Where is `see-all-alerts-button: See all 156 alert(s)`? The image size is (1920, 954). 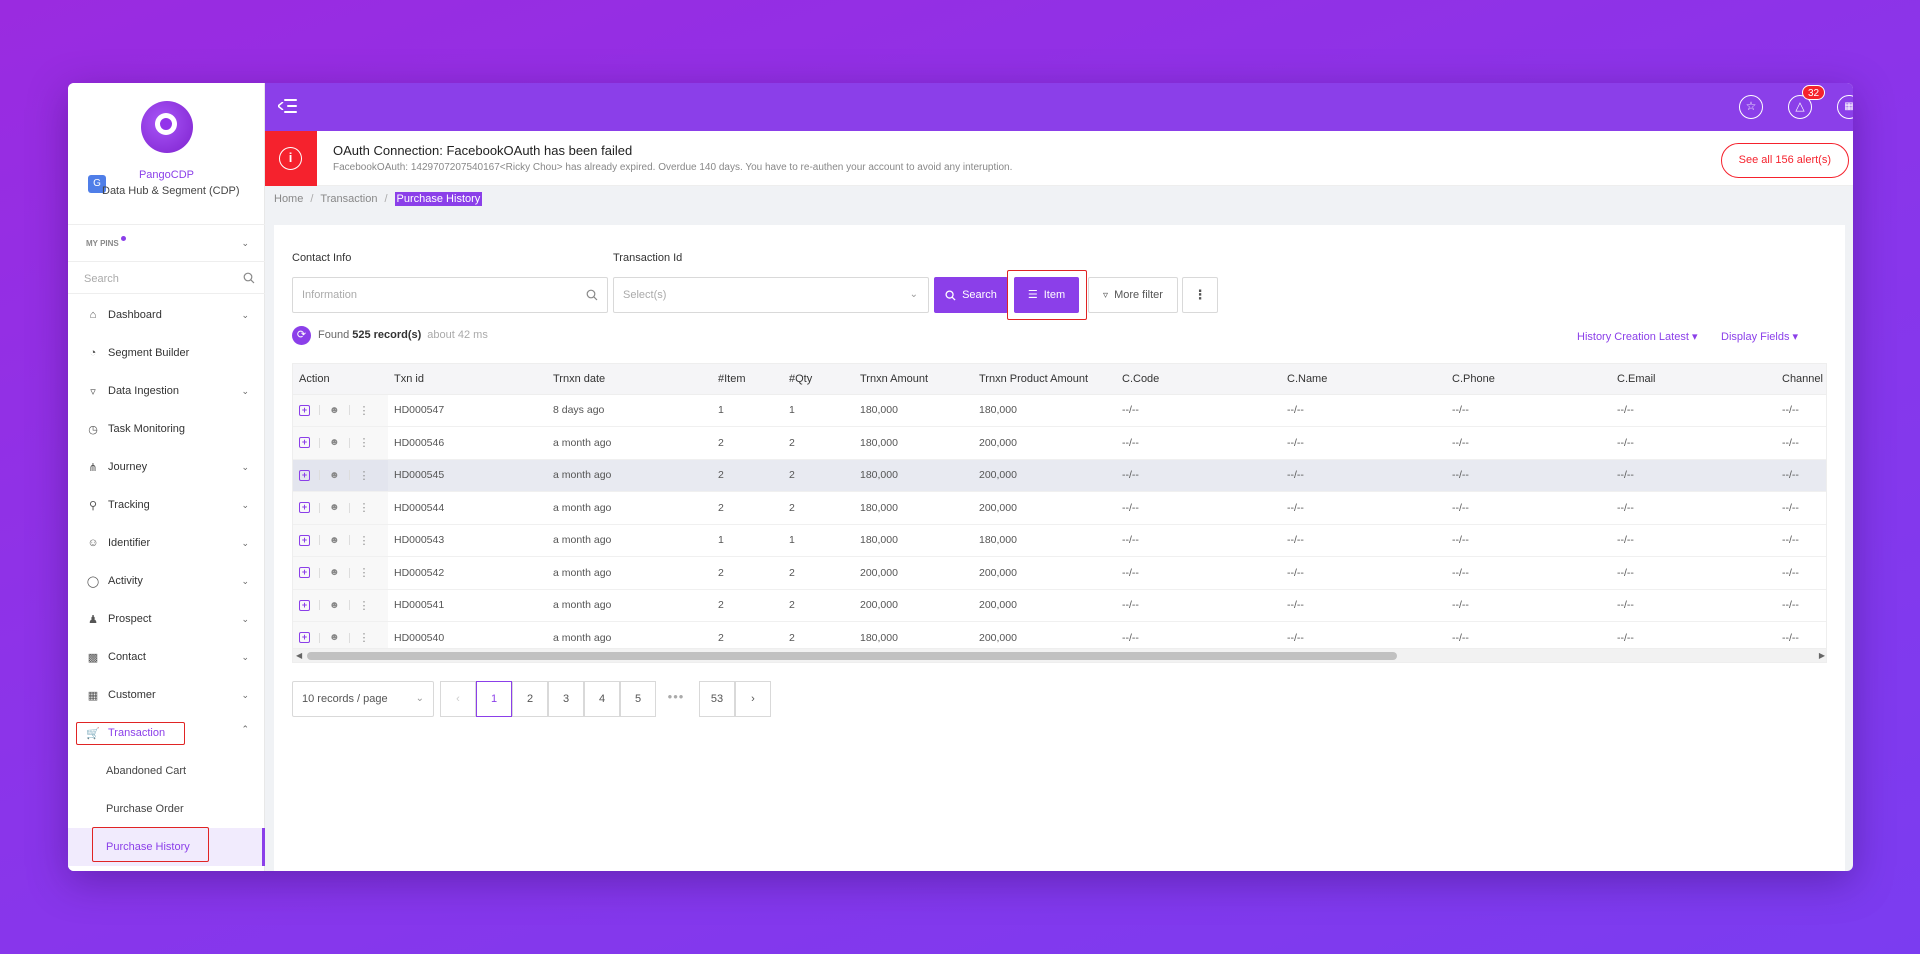 see-all-alerts-button: See all 156 alert(s) is located at coordinates (1784, 160).